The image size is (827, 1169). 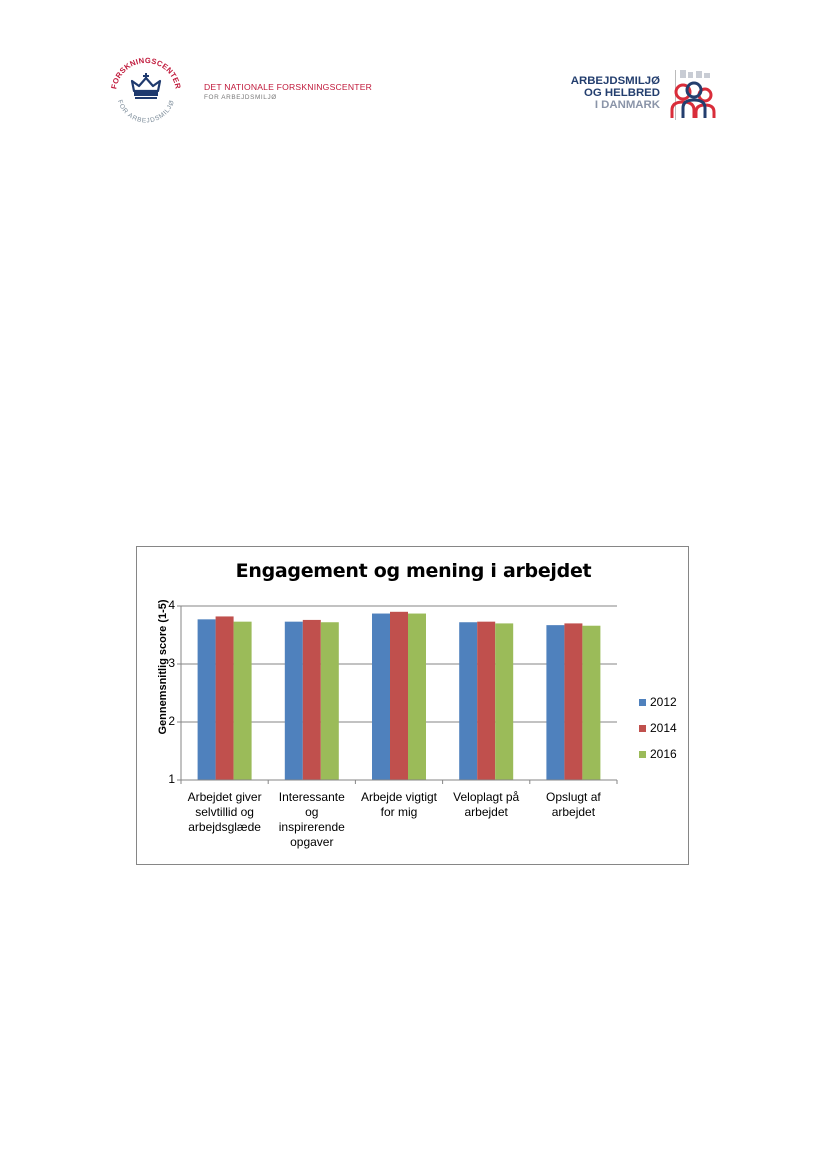 What do you see at coordinates (171, 721) in the screenshot?
I see `y-tick-label: 2` at bounding box center [171, 721].